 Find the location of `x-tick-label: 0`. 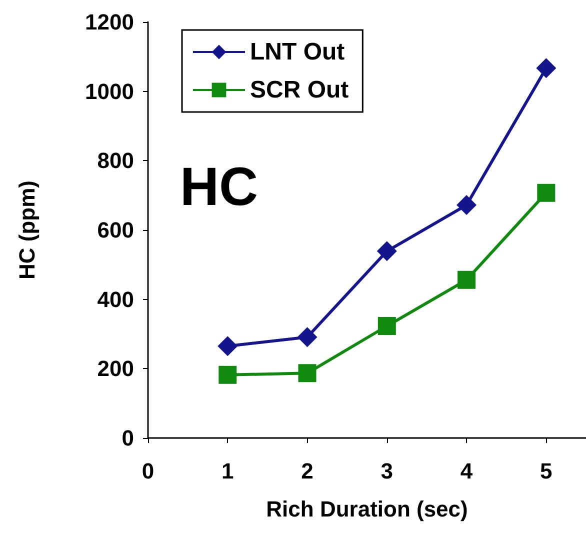

x-tick-label: 0 is located at coordinates (148, 471).